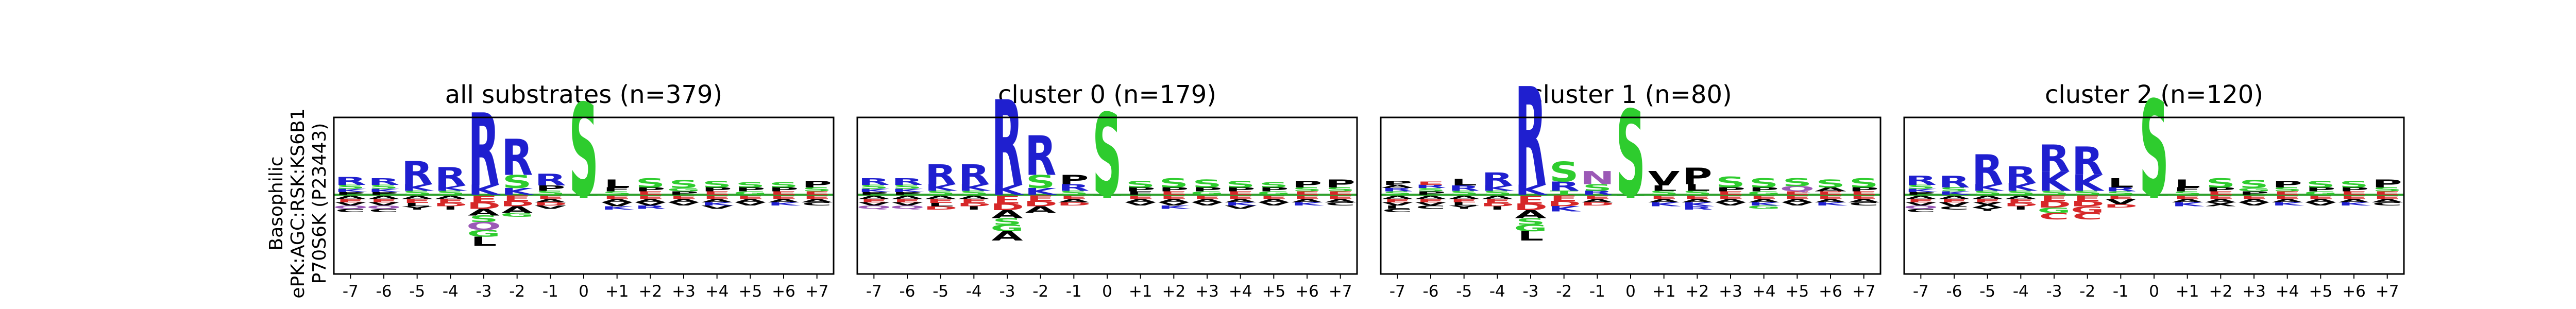  I want to click on logo-letter-I: I, so click(1498, 208).